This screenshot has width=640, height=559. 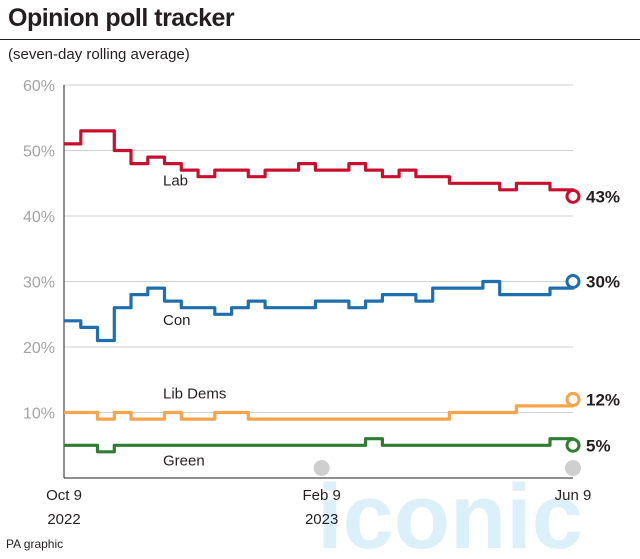 What do you see at coordinates (39, 217) in the screenshot?
I see `y-tick-label: 40%` at bounding box center [39, 217].